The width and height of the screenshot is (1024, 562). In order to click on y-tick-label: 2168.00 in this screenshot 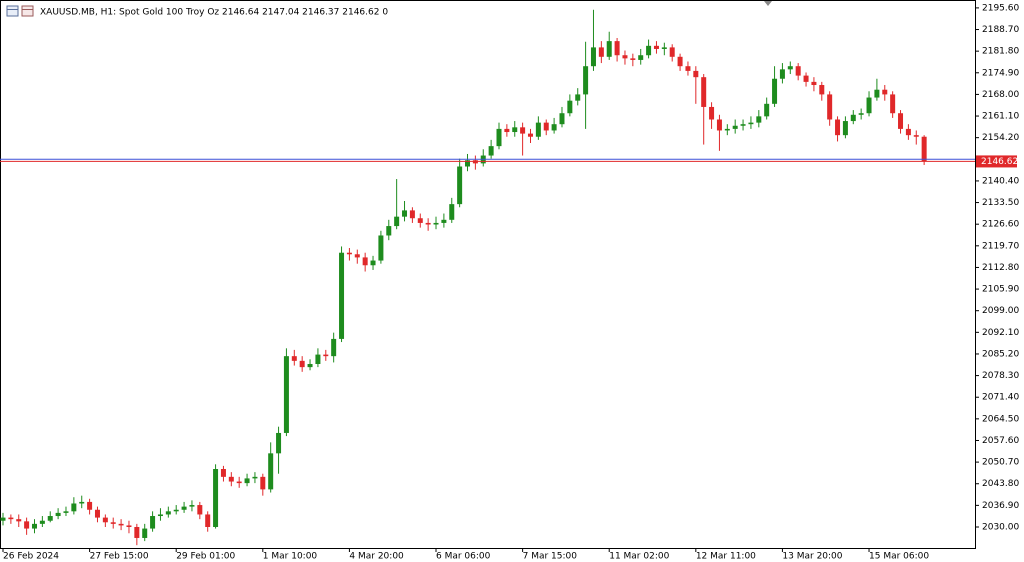, I will do `click(1000, 95)`.